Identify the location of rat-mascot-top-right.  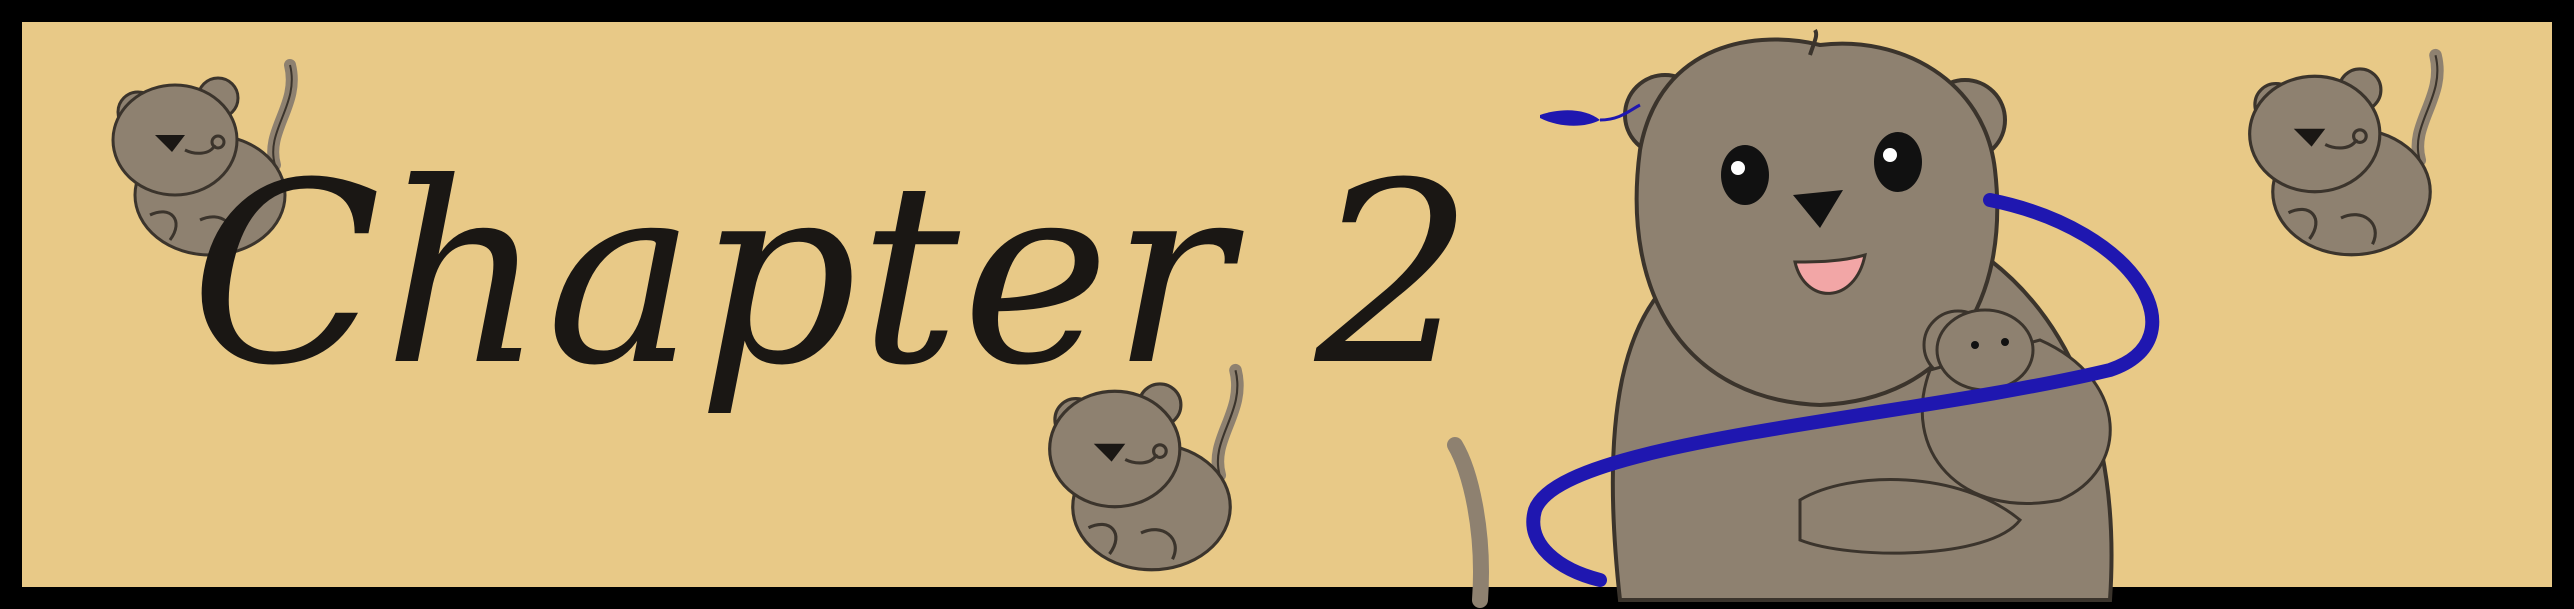
(2344, 155).